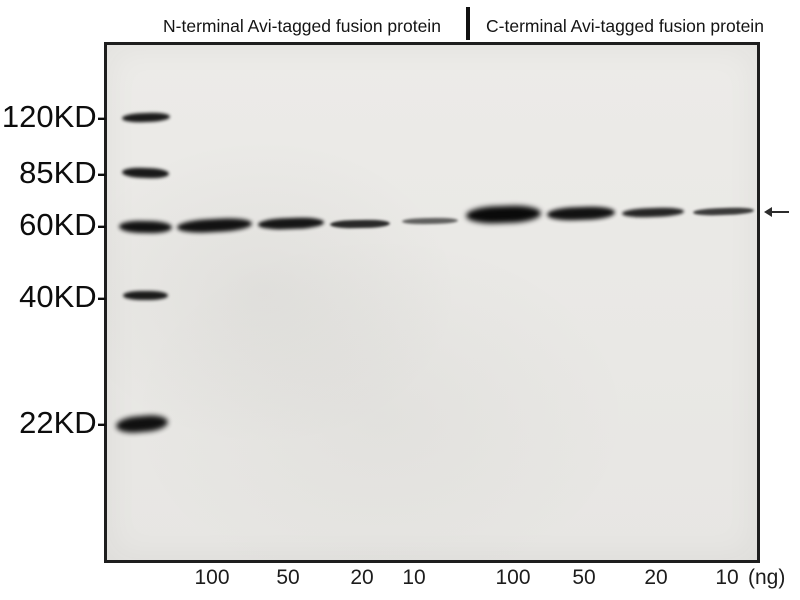  Describe the element at coordinates (414, 577) in the screenshot. I see `lane-amount-label-4: 10` at that location.